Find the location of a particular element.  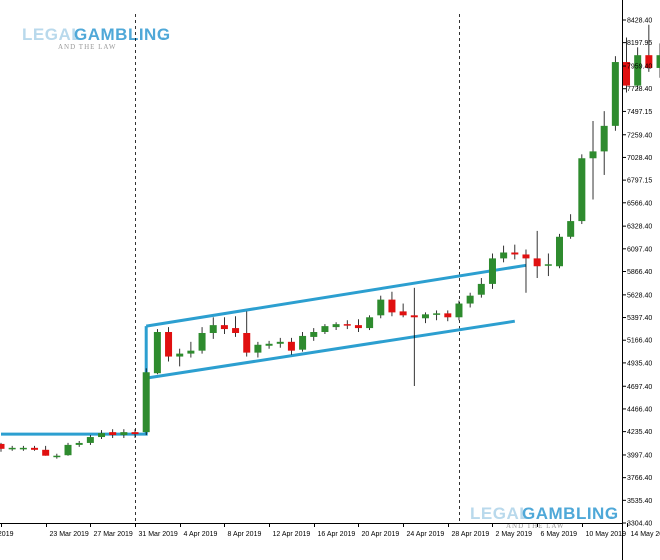

y-tick-label: 5628.40 is located at coordinates (639, 295).